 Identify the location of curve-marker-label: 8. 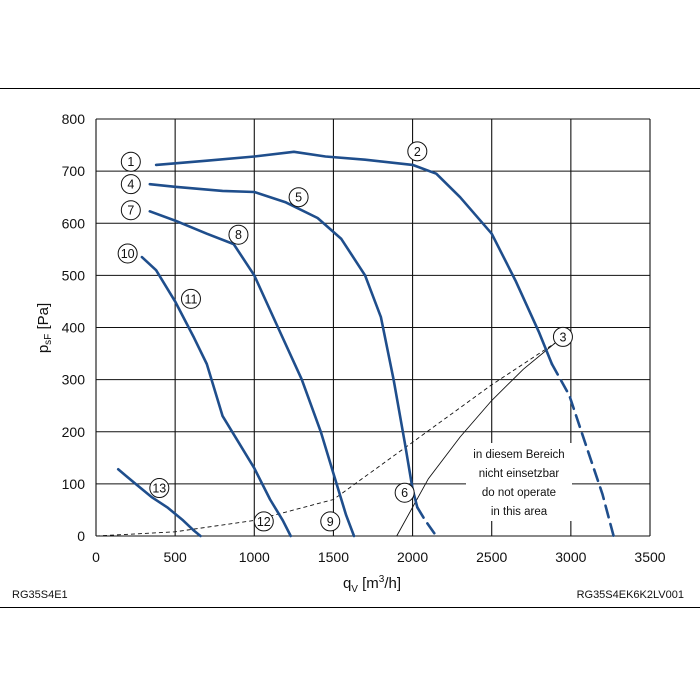
(238, 235).